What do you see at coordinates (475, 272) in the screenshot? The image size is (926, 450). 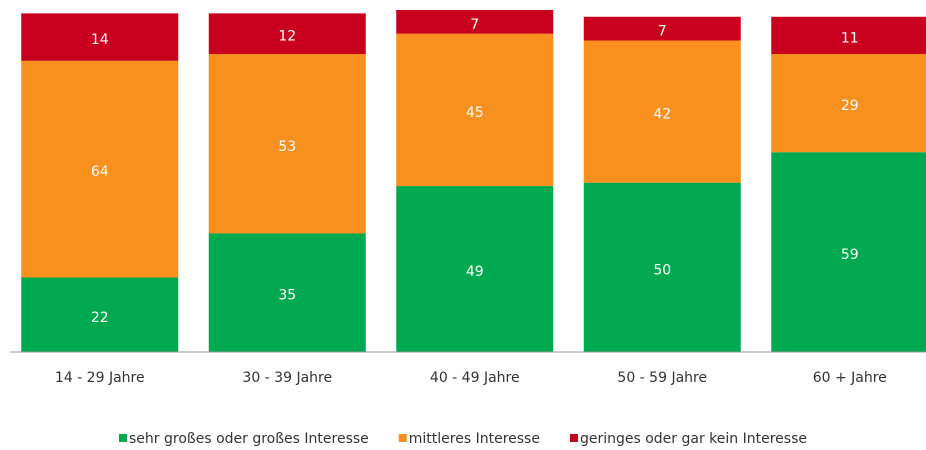 I see `data-label: 49` at bounding box center [475, 272].